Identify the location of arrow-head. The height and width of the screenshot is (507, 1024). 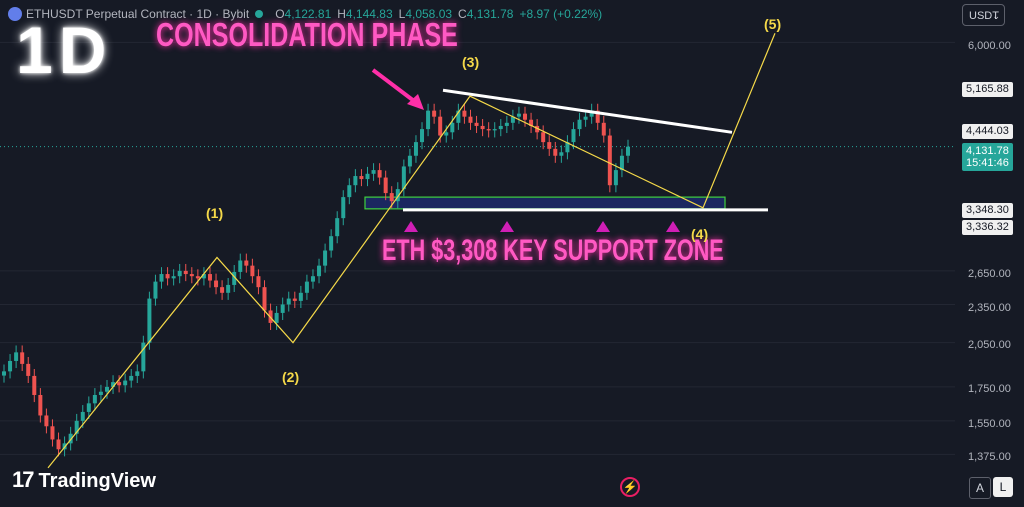
(415, 102).